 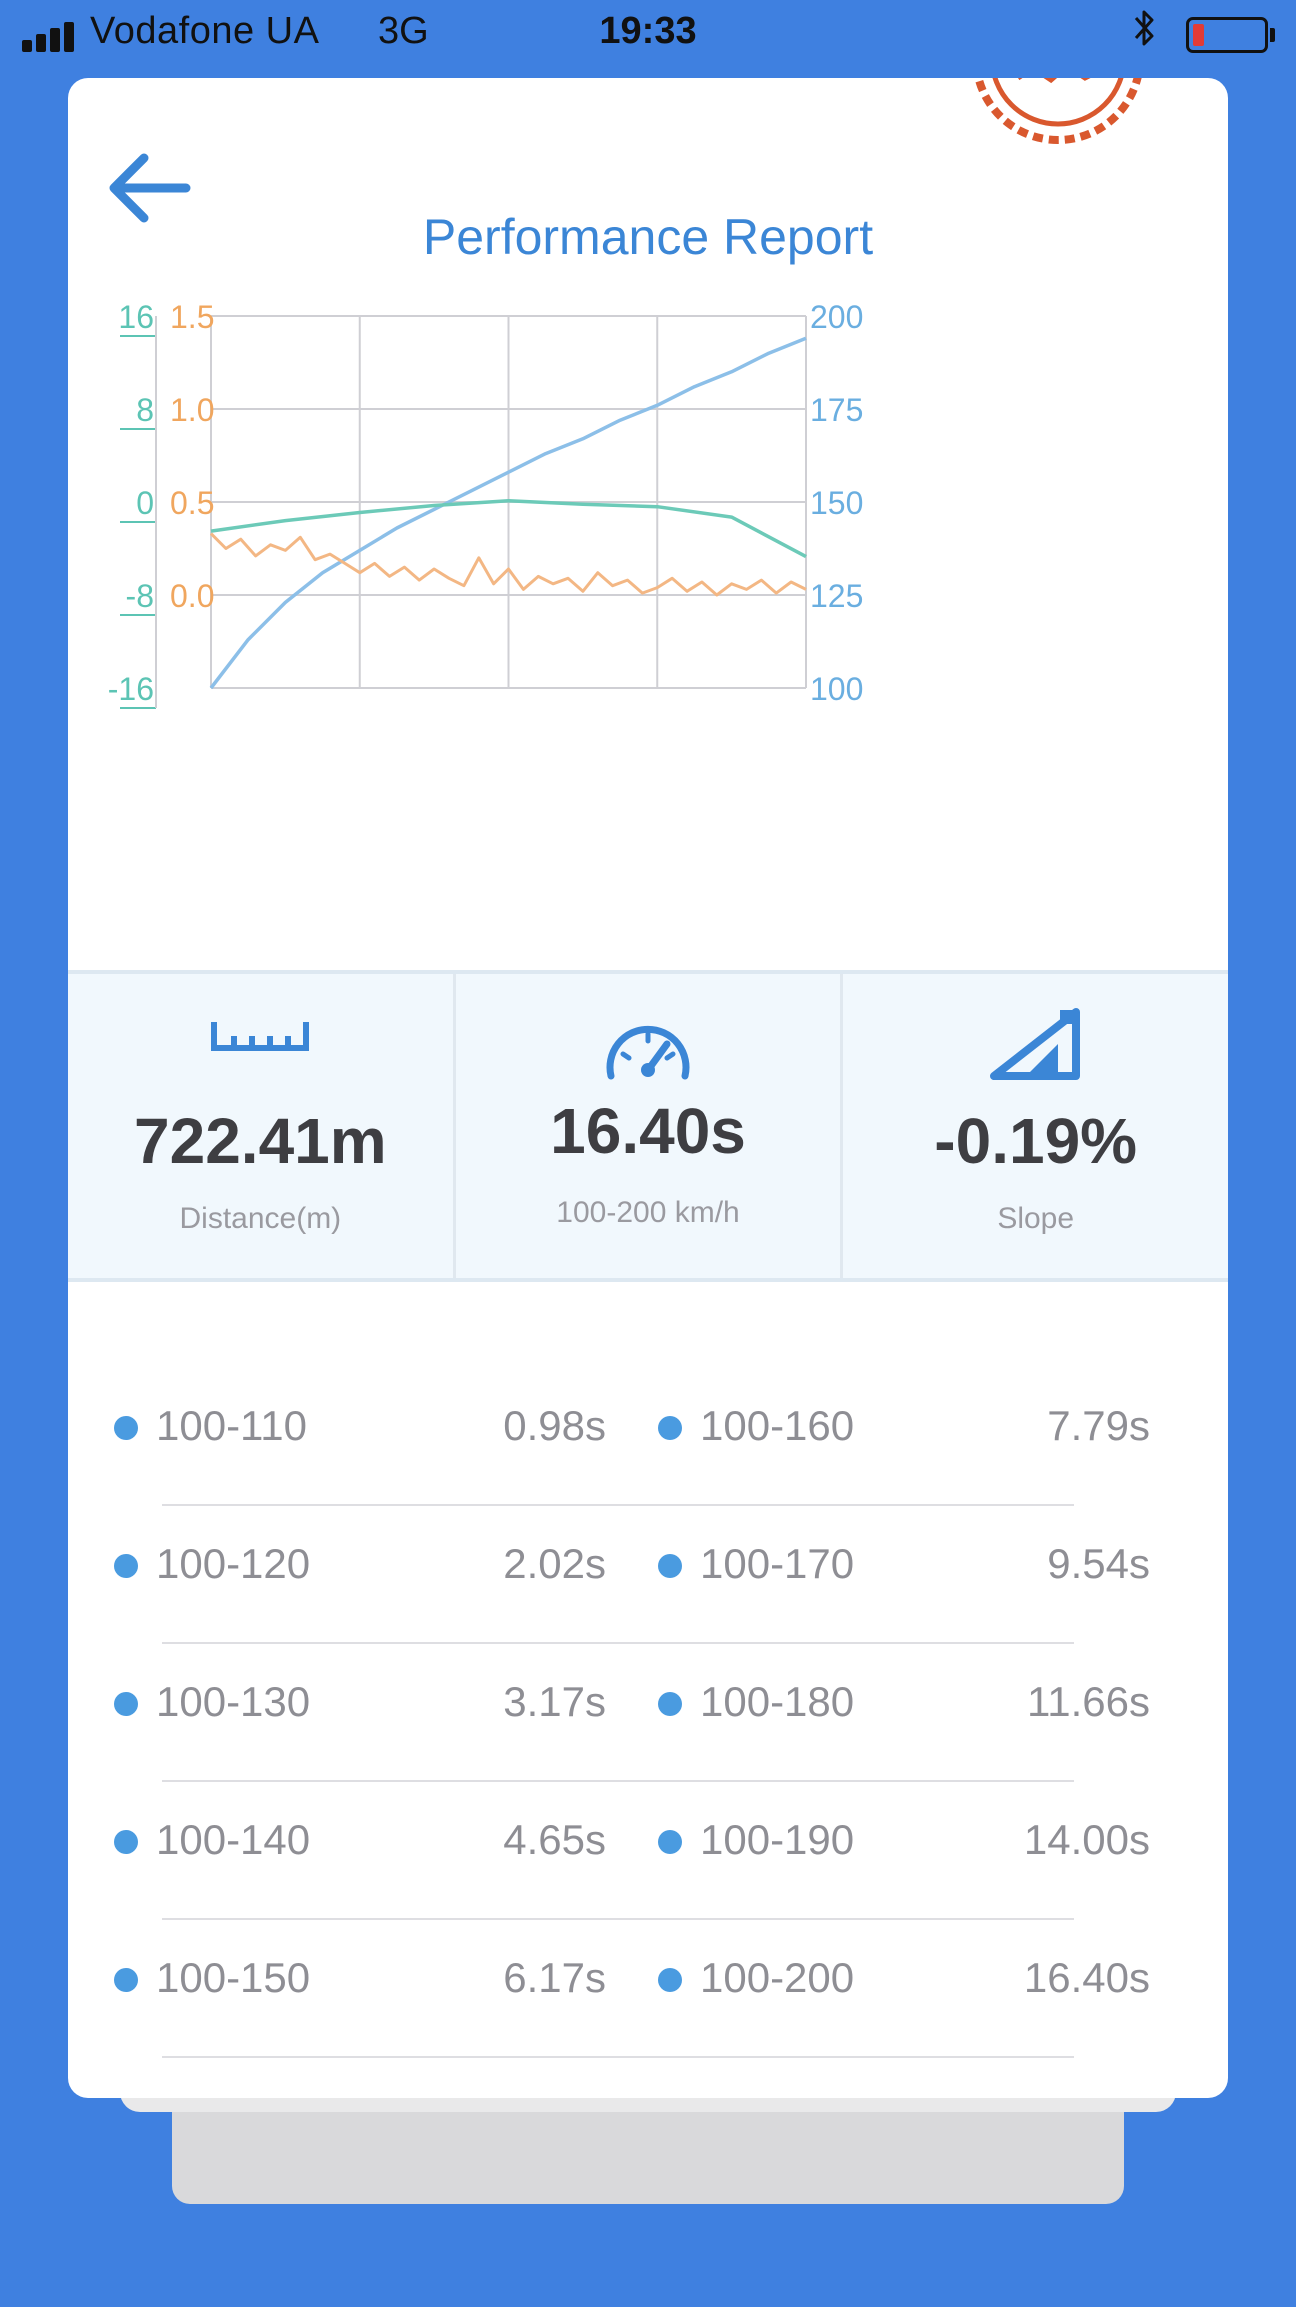 I want to click on split-range: 100-160, so click(x=777, y=1425).